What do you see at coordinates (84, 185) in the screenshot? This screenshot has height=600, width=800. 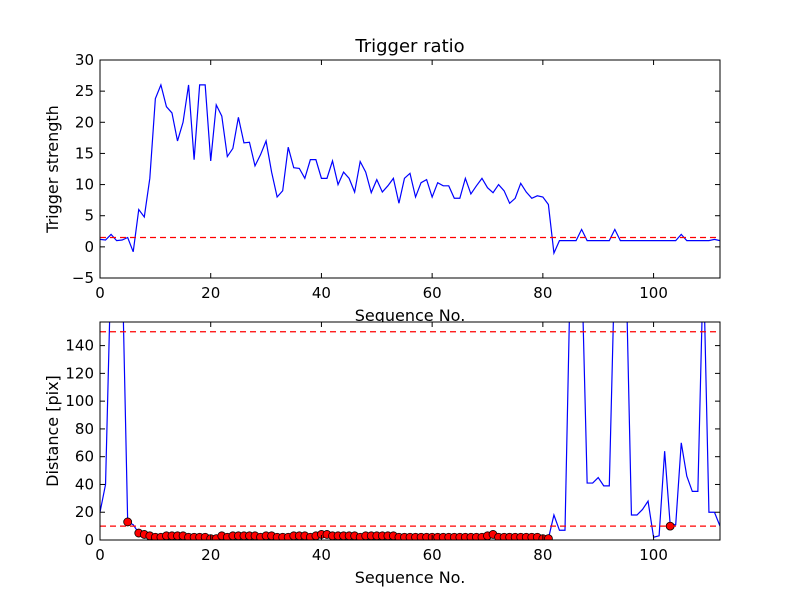 I see `y-tick-label: 10` at bounding box center [84, 185].